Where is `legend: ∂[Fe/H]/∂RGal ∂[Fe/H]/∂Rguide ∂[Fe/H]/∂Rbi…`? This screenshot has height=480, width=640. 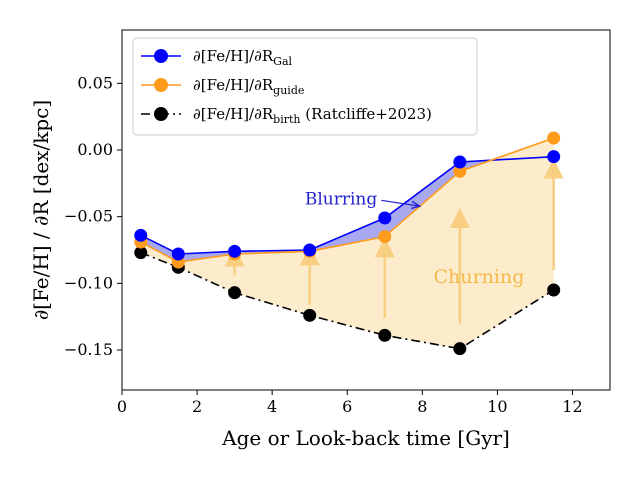 legend: ∂[Fe/H]/∂RGal ∂[Fe/H]/∂Rguide ∂[Fe/H]/∂Rbi… is located at coordinates (305, 86).